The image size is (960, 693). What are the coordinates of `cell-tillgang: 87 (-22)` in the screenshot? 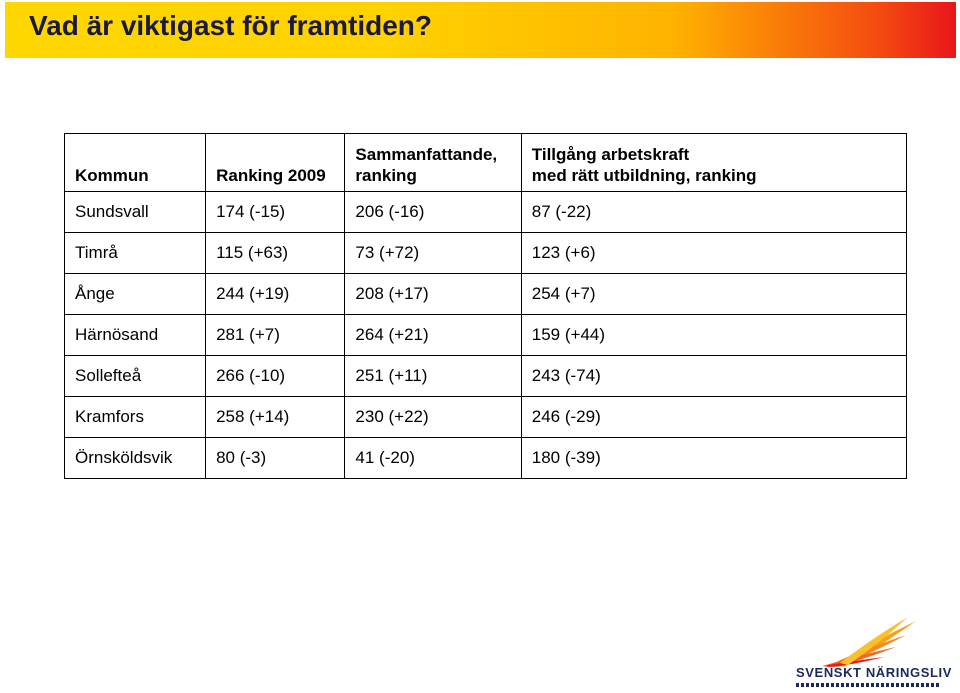 It's located at (714, 212).